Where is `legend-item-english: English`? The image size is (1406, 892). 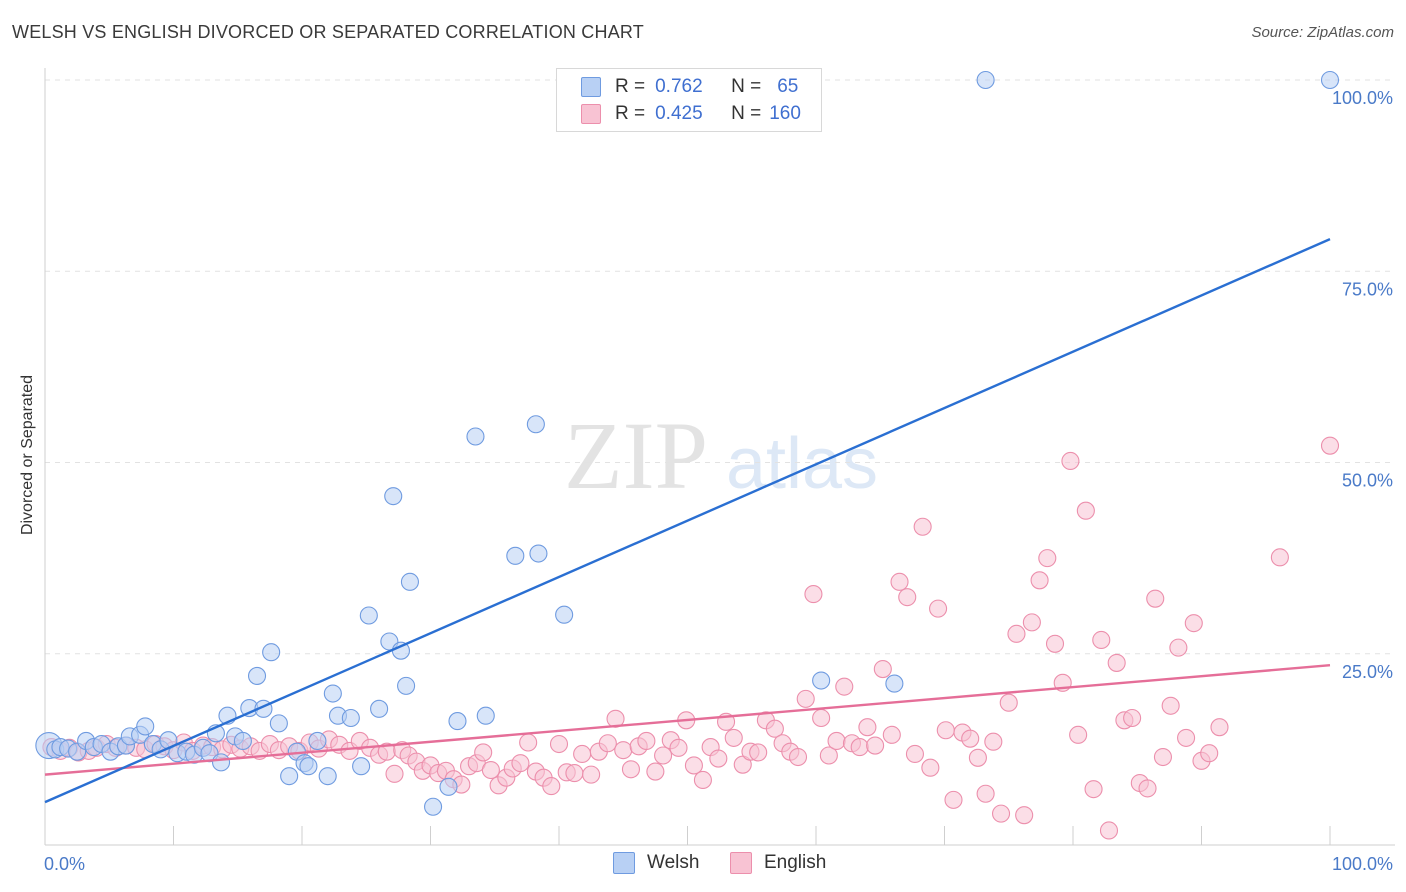 legend-item-english: English is located at coordinates (778, 863).